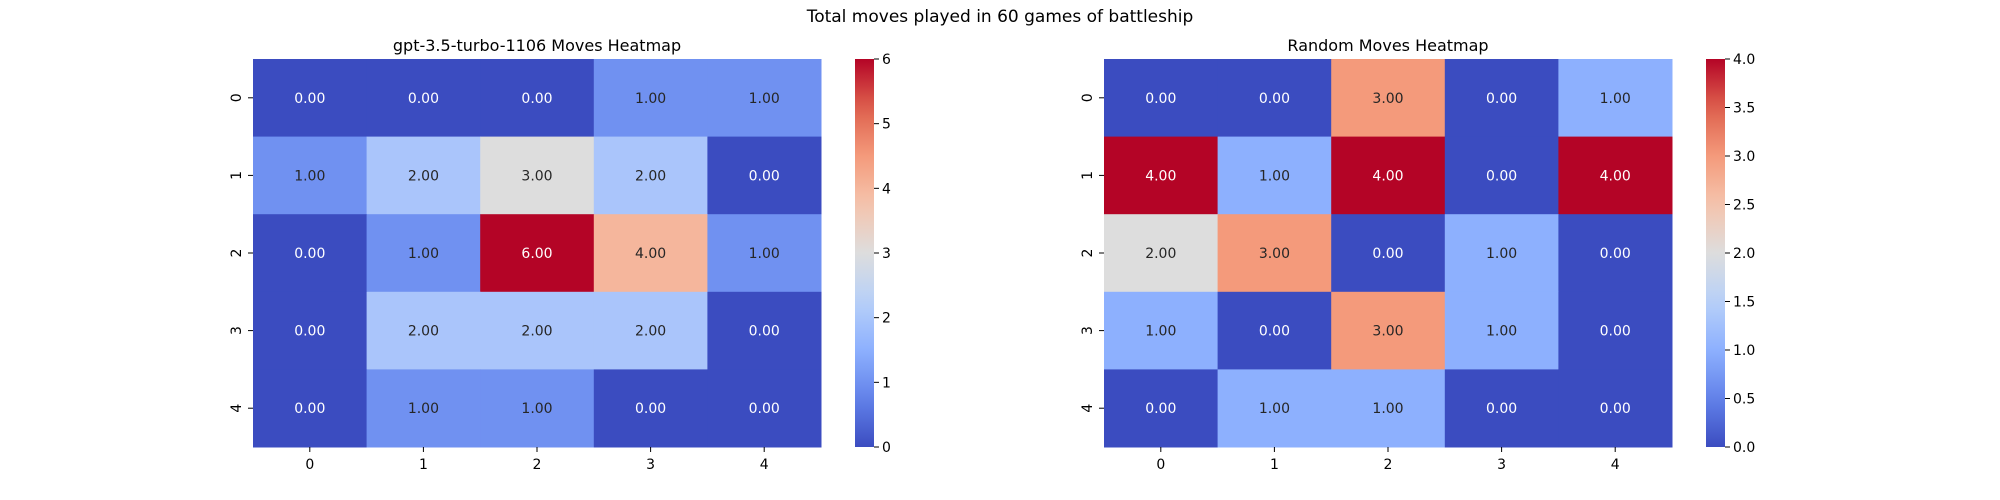 The image size is (2000, 500). What do you see at coordinates (1744, 303) in the screenshot?
I see `colorbar-tick-label: 1.5` at bounding box center [1744, 303].